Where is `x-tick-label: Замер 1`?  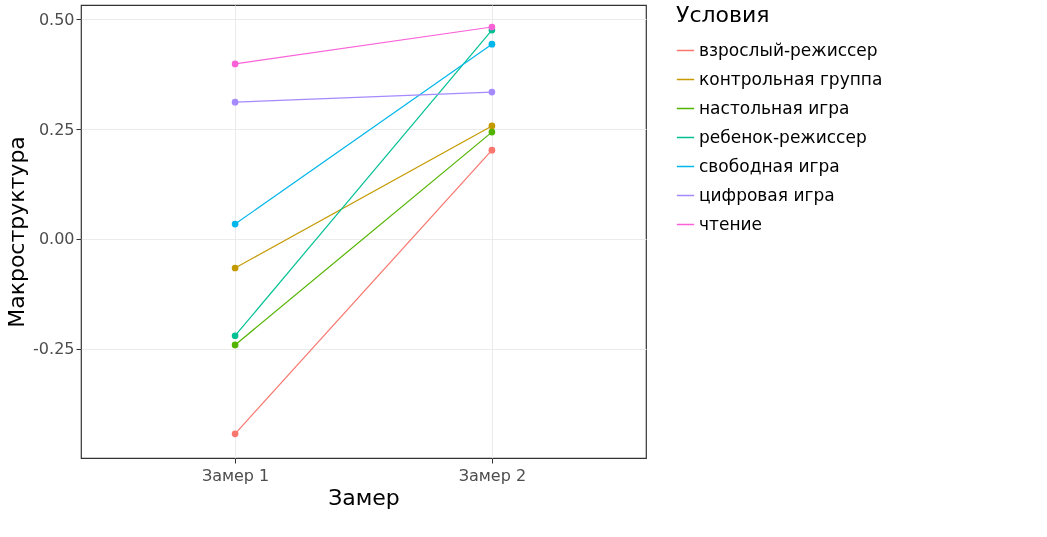
x-tick-label: Замер 1 is located at coordinates (235, 475).